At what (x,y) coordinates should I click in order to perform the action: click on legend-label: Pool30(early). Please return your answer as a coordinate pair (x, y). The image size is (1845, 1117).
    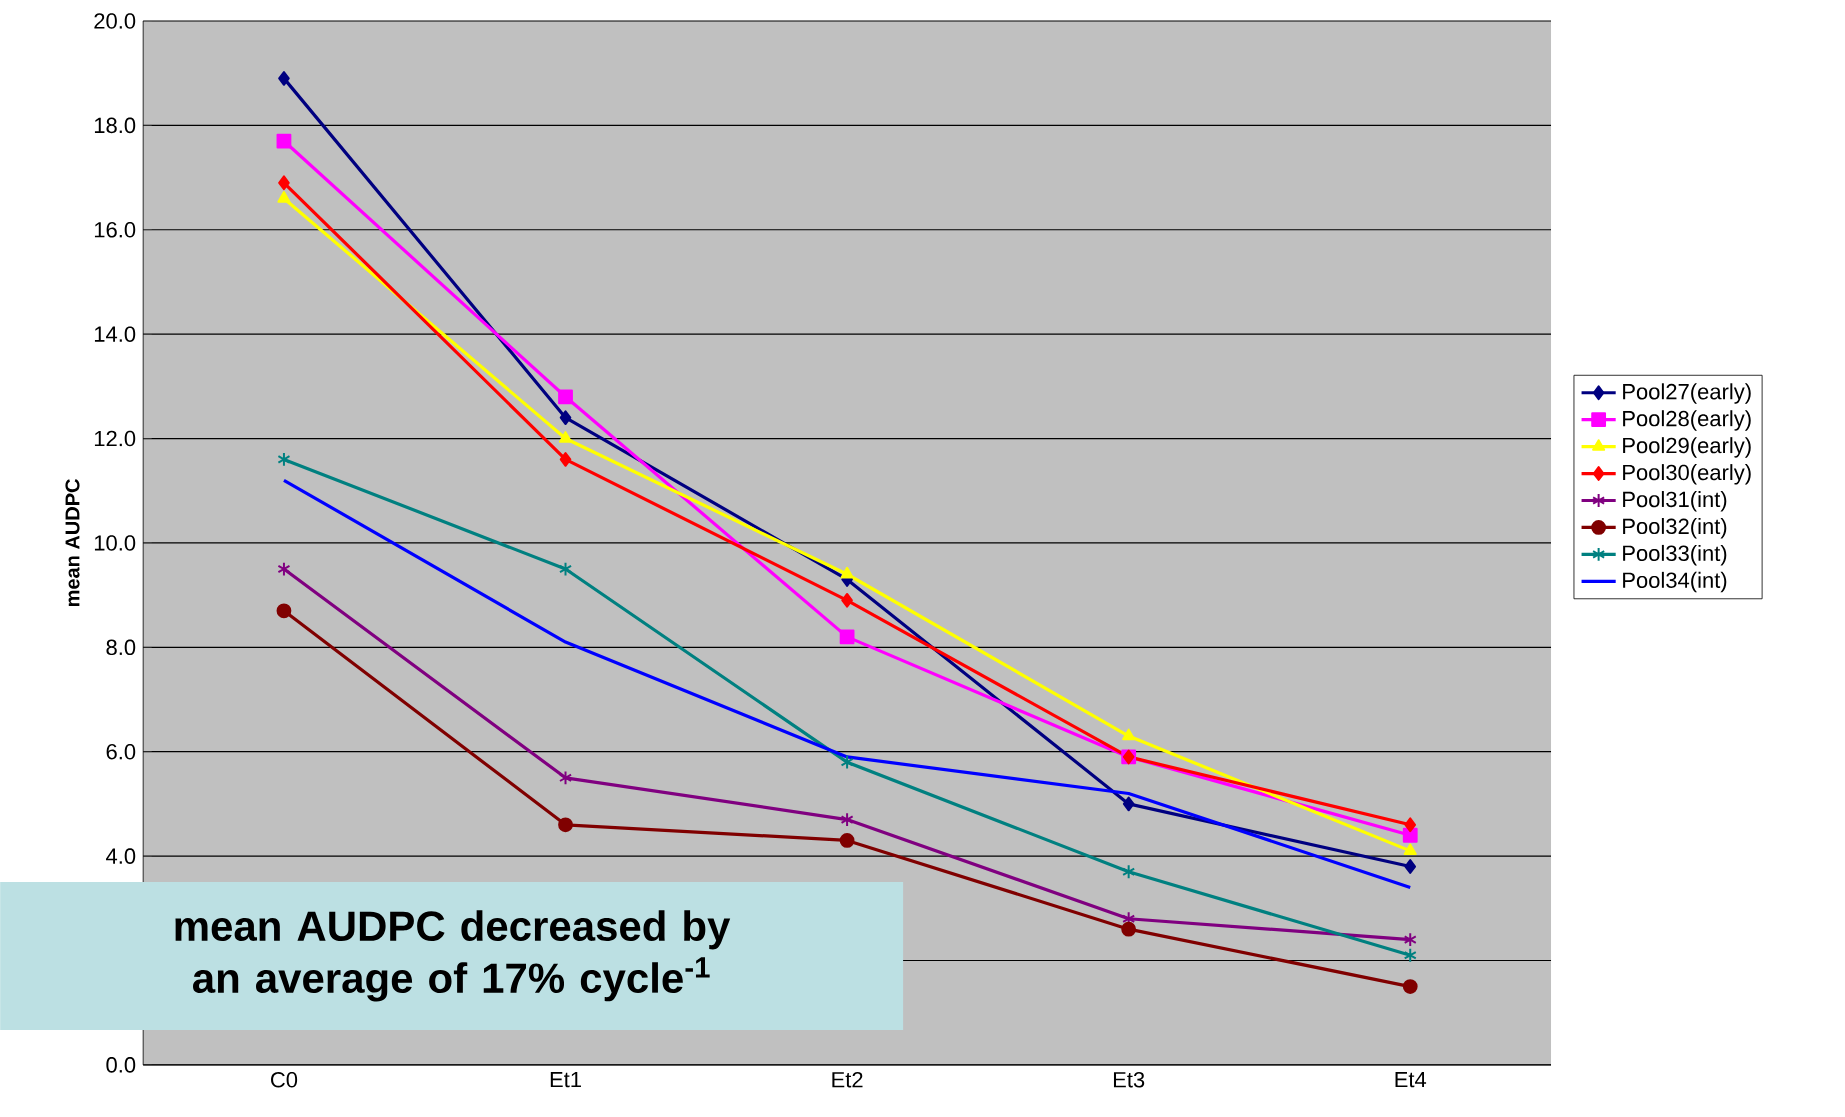
    Looking at the image, I should click on (1687, 474).